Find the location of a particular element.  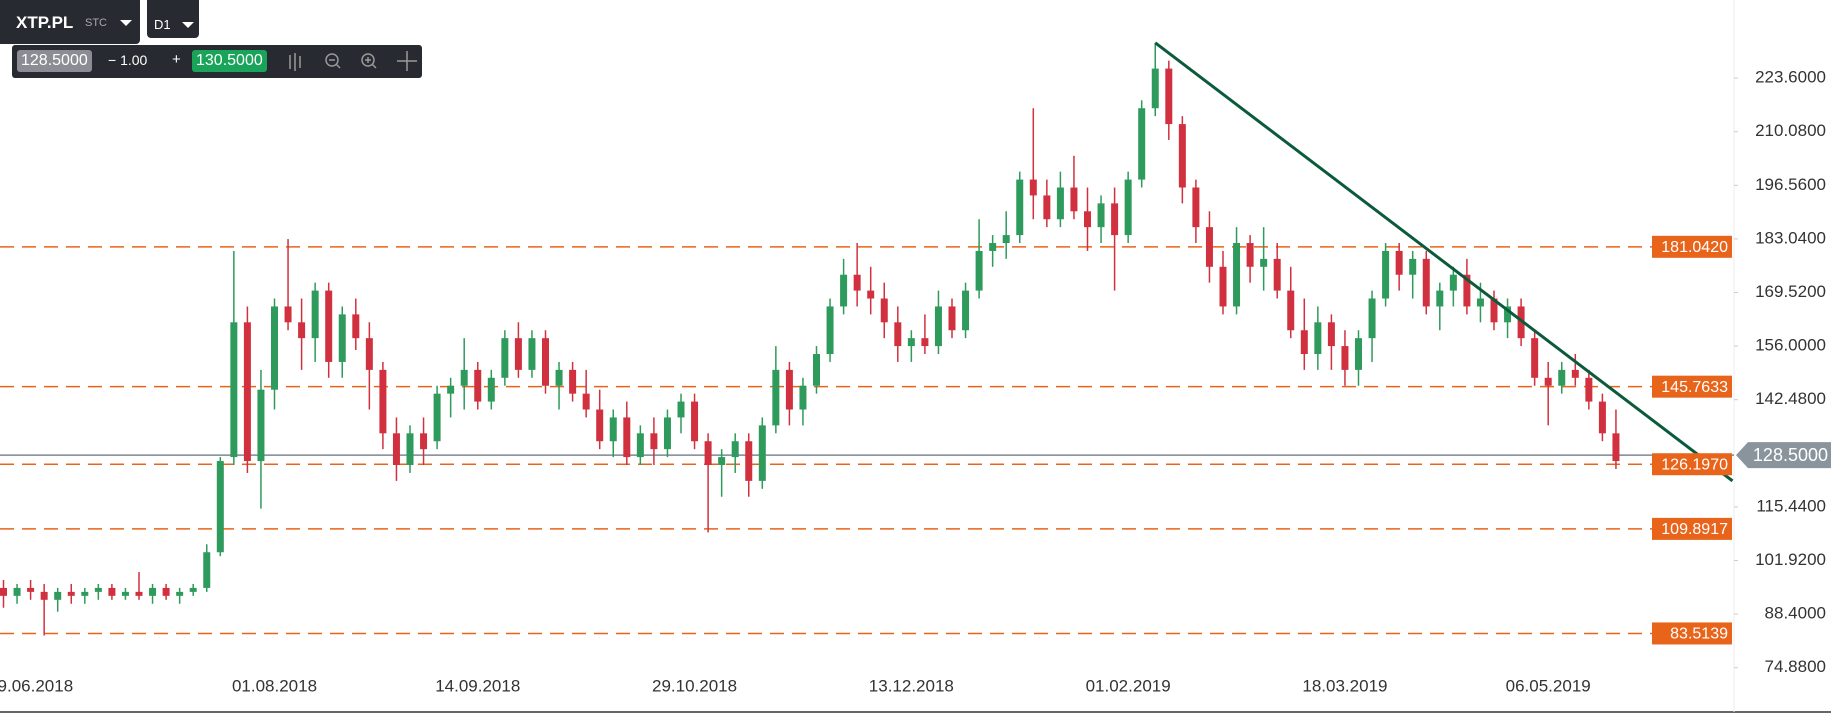

level-label: 126.1970 is located at coordinates (1694, 464).